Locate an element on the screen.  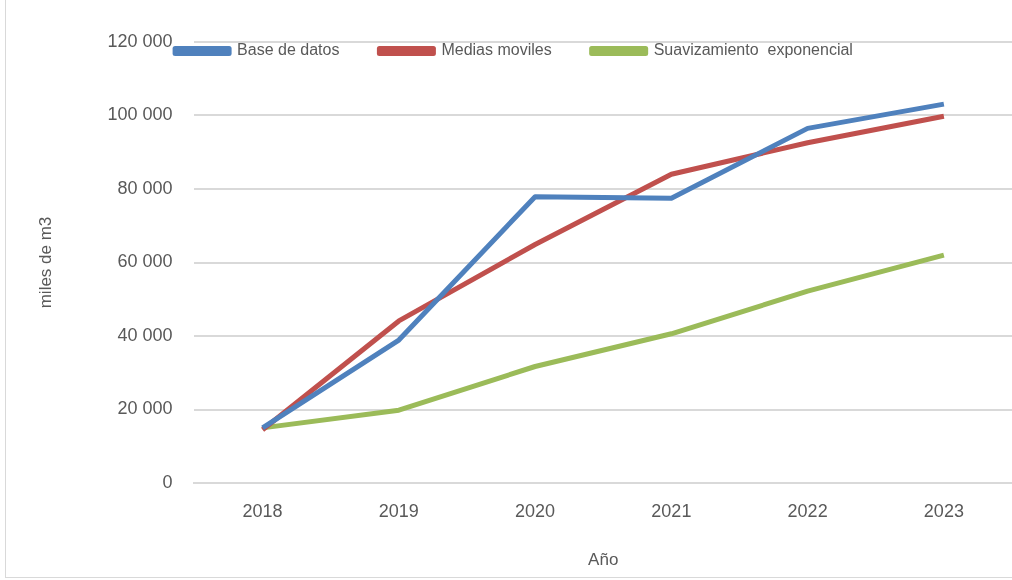
y-tick-label: 100 000 is located at coordinates (140, 114).